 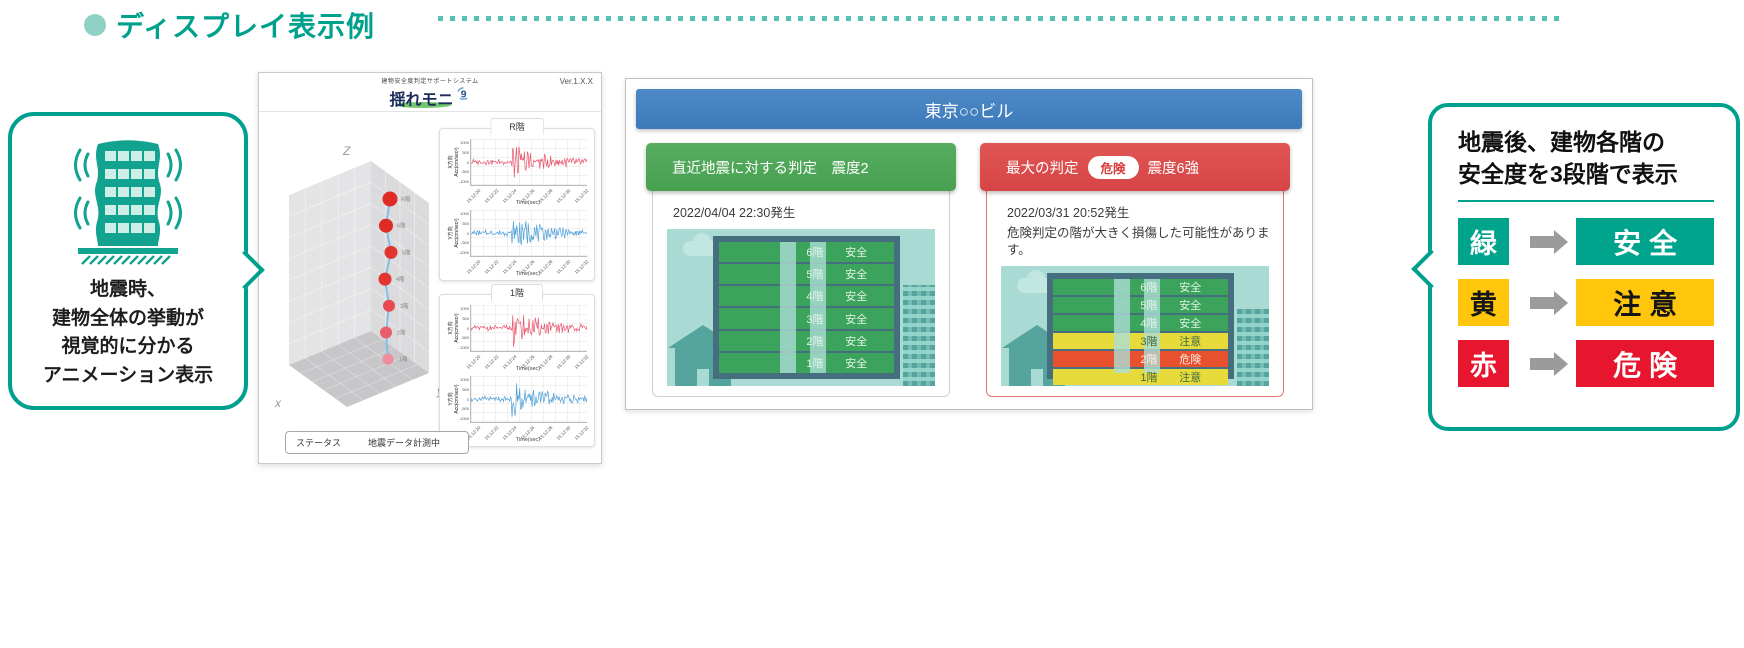 I want to click on svg-text: 9, so click(x=463, y=94).